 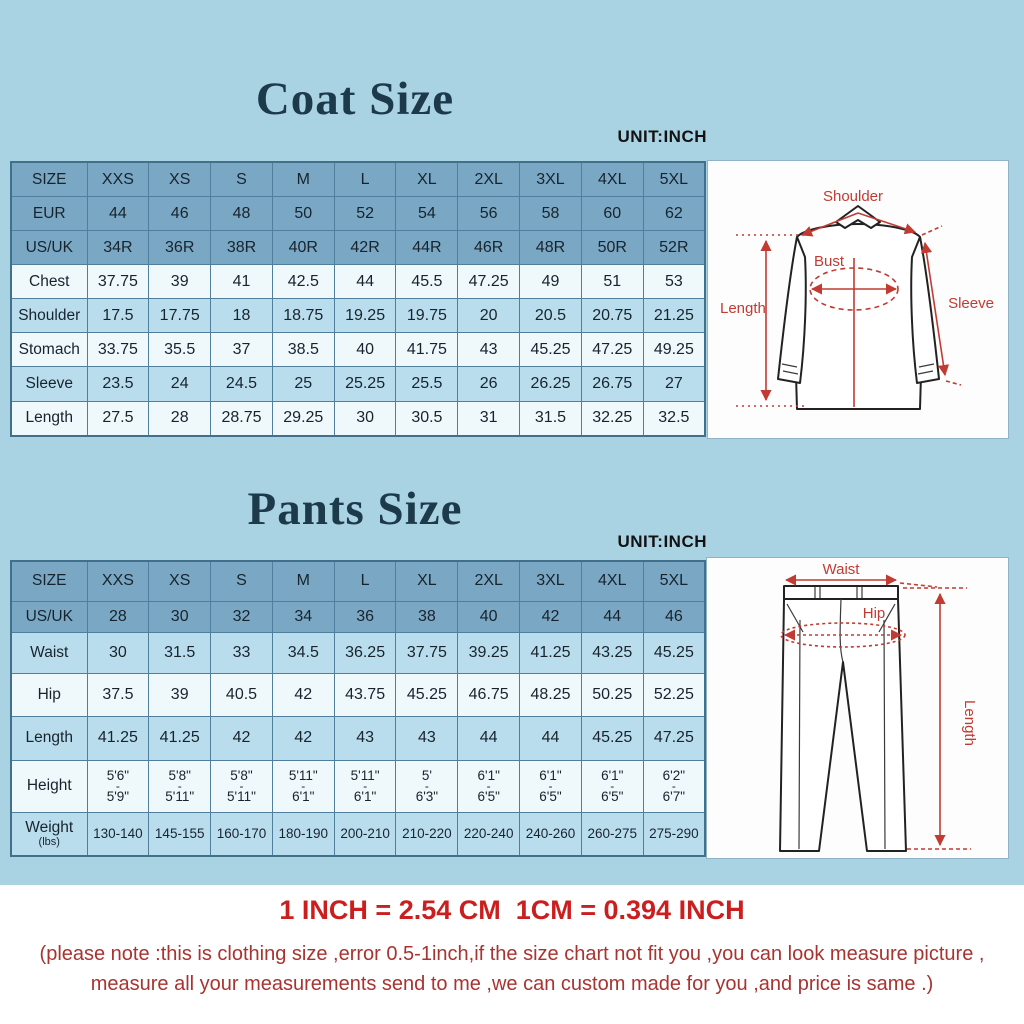 What do you see at coordinates (489, 282) in the screenshot?
I see `size-cell: 47.25` at bounding box center [489, 282].